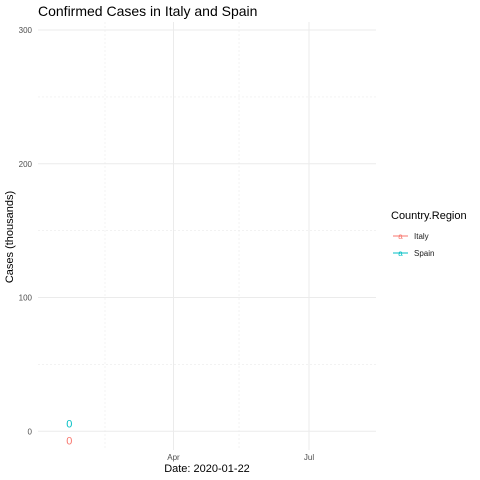  I want to click on series-spain: 0, so click(69, 424).